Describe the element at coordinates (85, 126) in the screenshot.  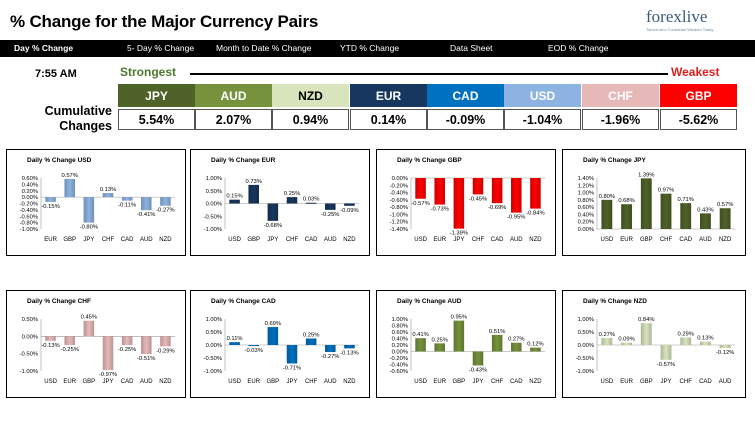
I see `cumulative-label-line2: Changes` at that location.